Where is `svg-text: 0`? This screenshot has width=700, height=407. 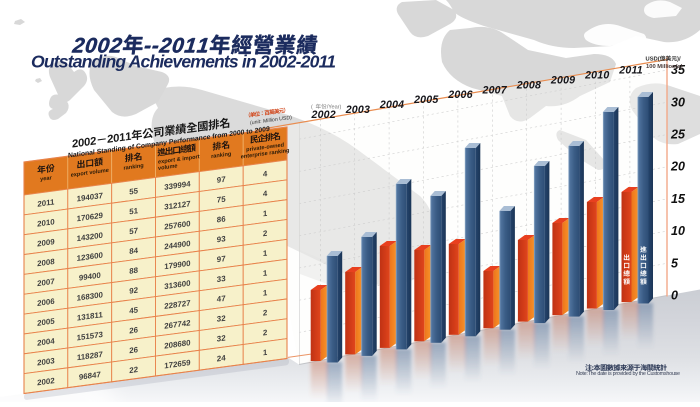
svg-text: 0 is located at coordinates (674, 296).